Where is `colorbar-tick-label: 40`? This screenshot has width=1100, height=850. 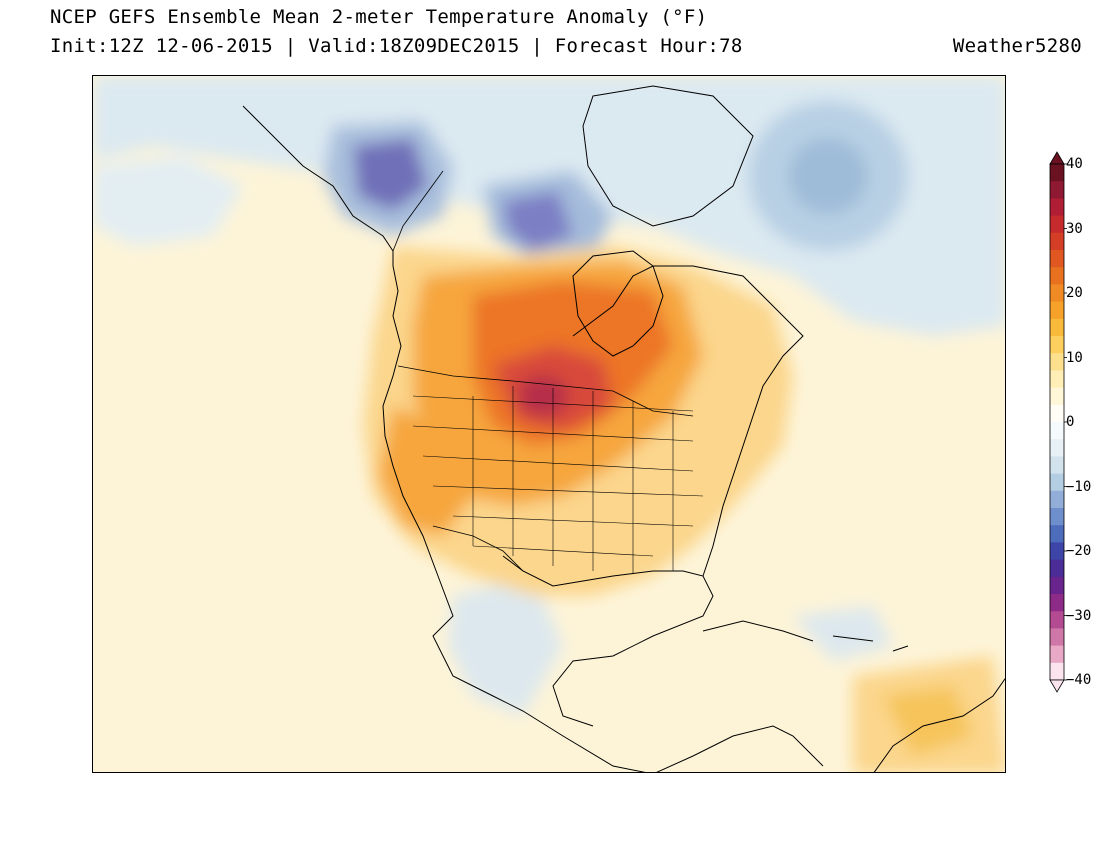
colorbar-tick-label: 40 is located at coordinates (1074, 164).